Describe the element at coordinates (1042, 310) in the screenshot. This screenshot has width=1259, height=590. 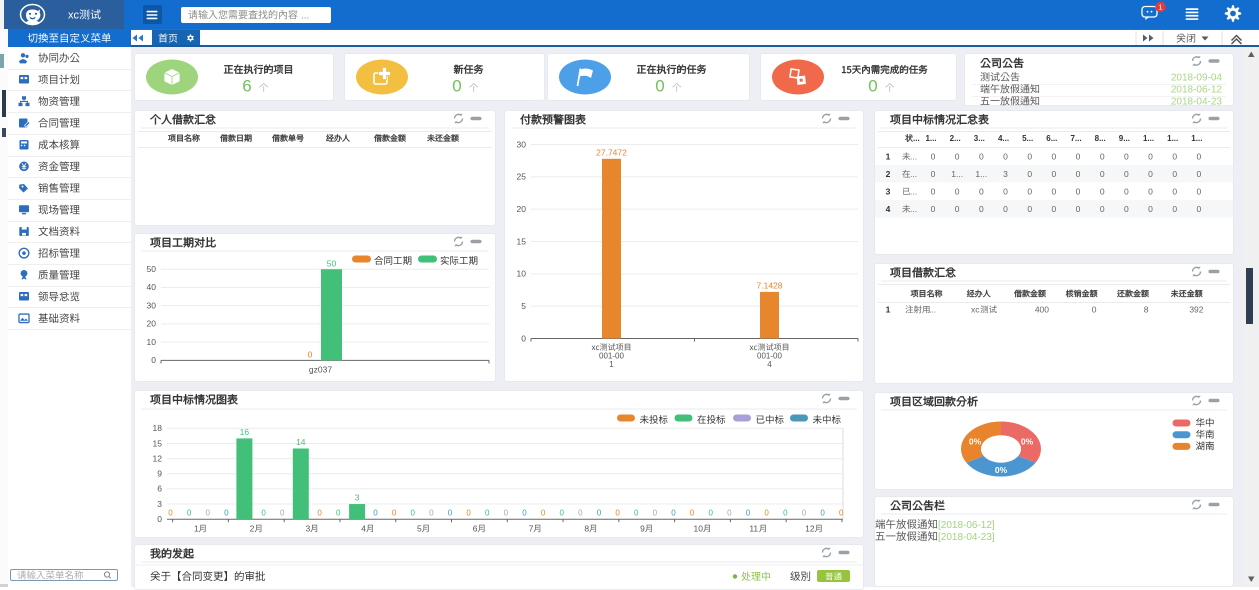
I see `svg-text: 400` at that location.